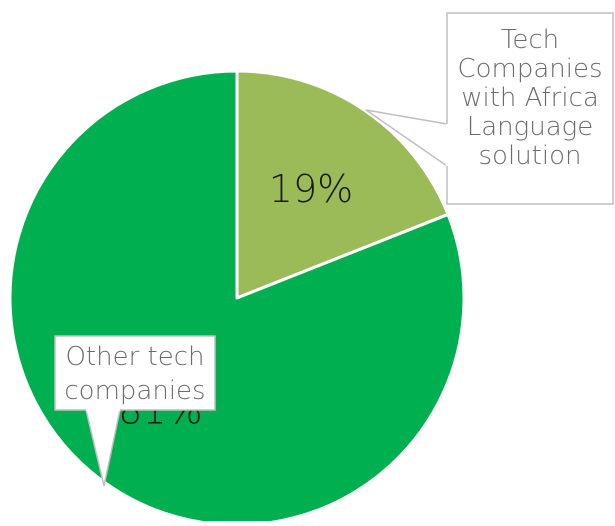  Describe the element at coordinates (530, 127) in the screenshot. I see `callout-label-line: Language` at that location.